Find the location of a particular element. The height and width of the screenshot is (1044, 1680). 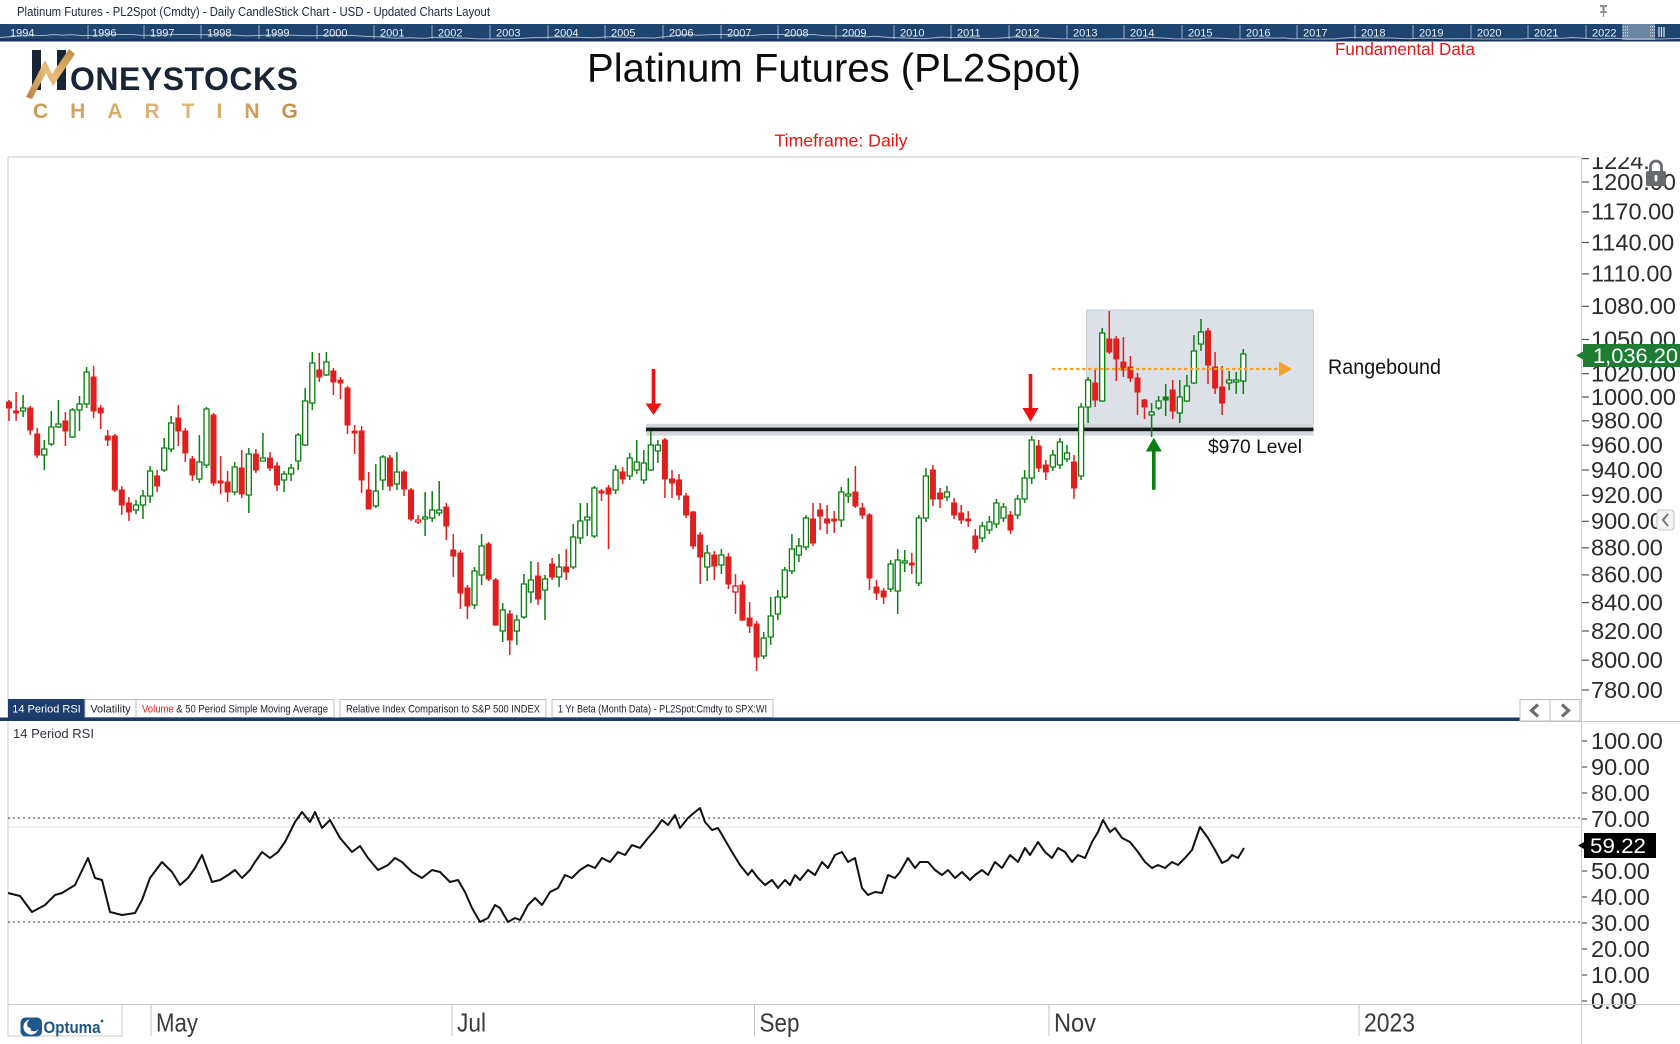

svg-text: 2017 is located at coordinates (1315, 34).